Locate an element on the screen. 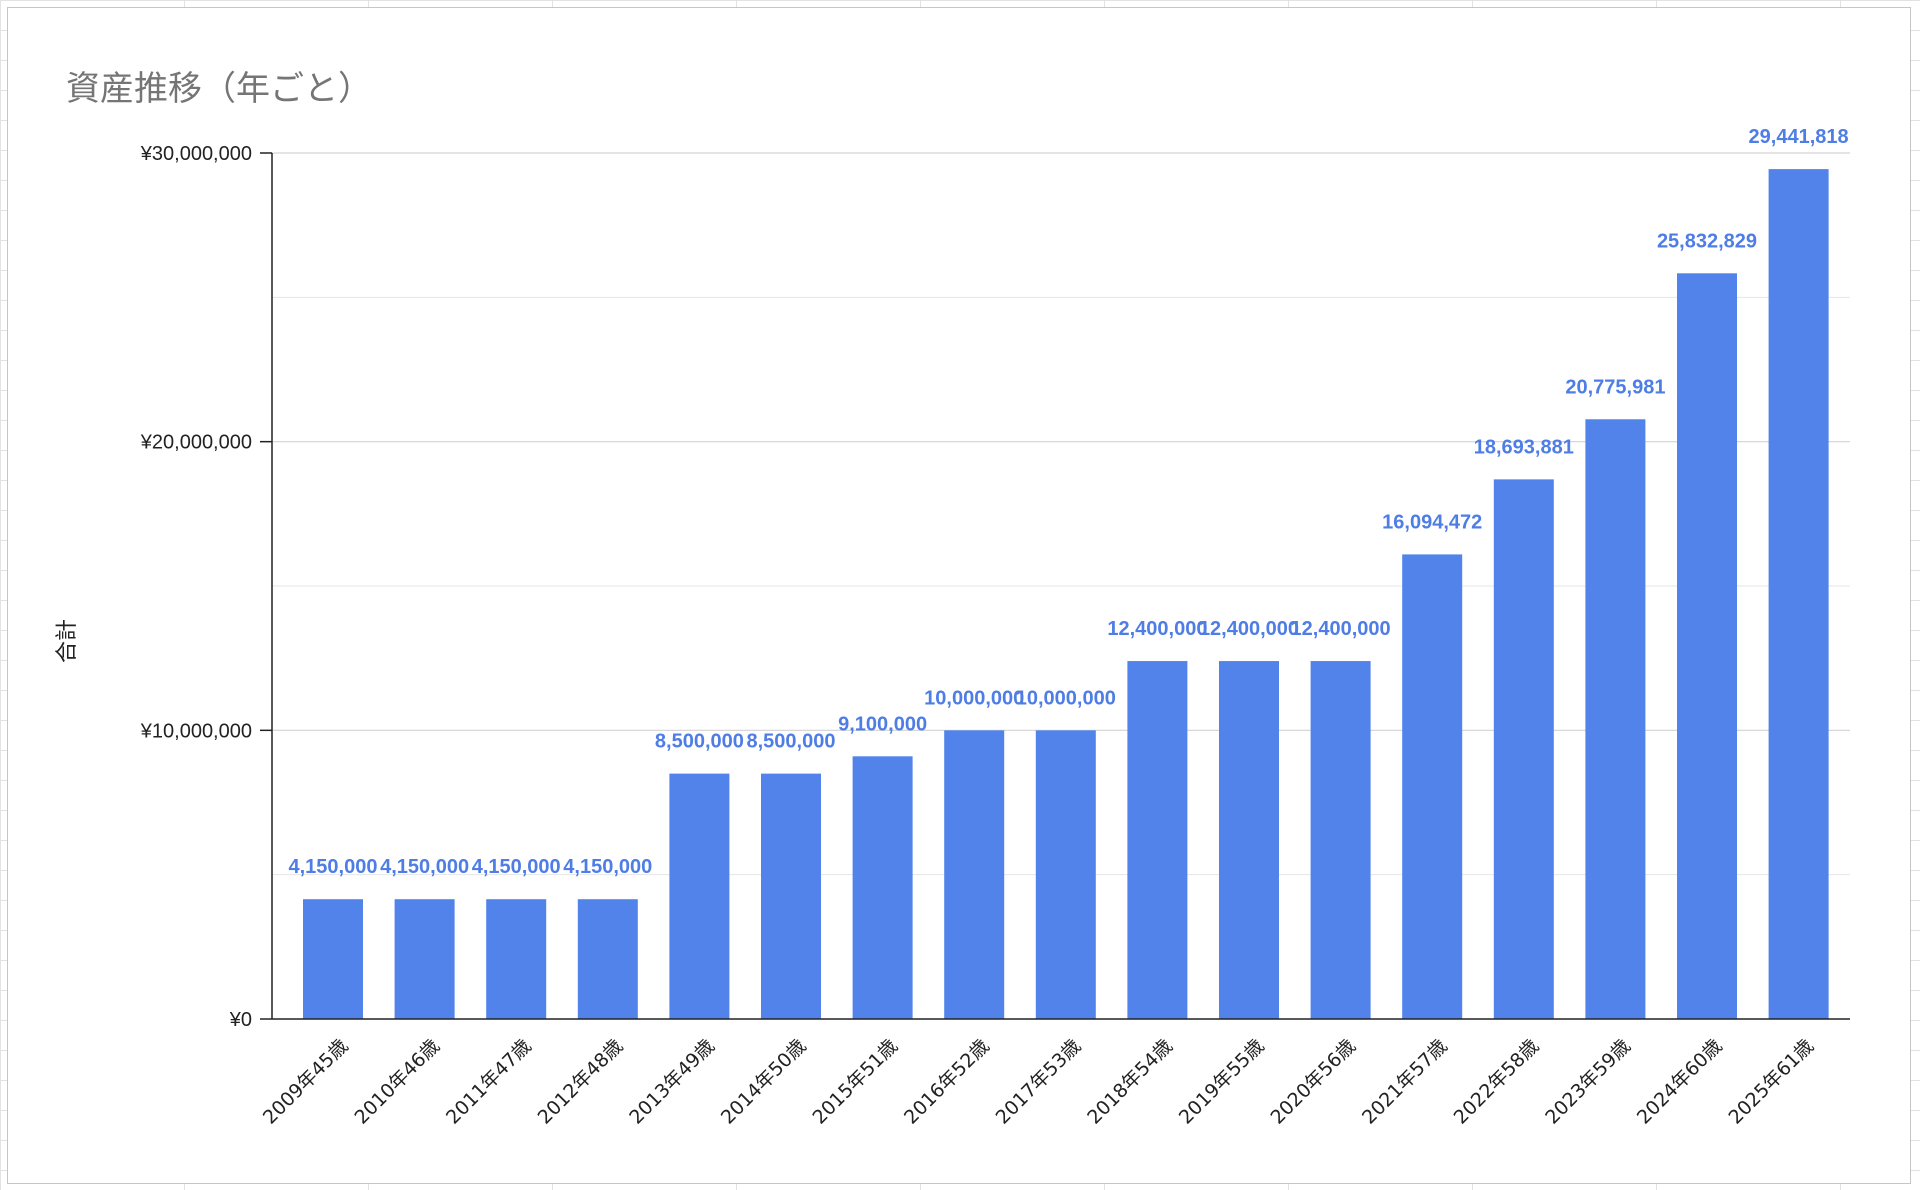 The height and width of the screenshot is (1190, 1920). x-tick-label: 2012年48歳 is located at coordinates (581, 1082).